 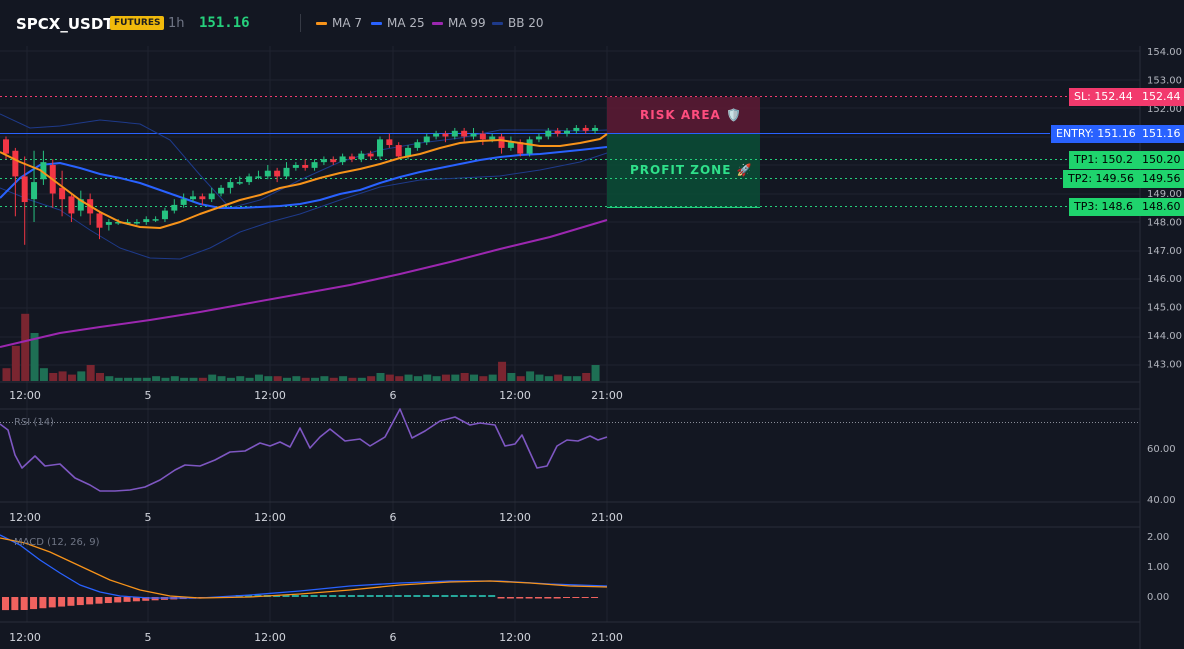 What do you see at coordinates (224, 23) in the screenshot?
I see `last-price: 151.16` at bounding box center [224, 23].